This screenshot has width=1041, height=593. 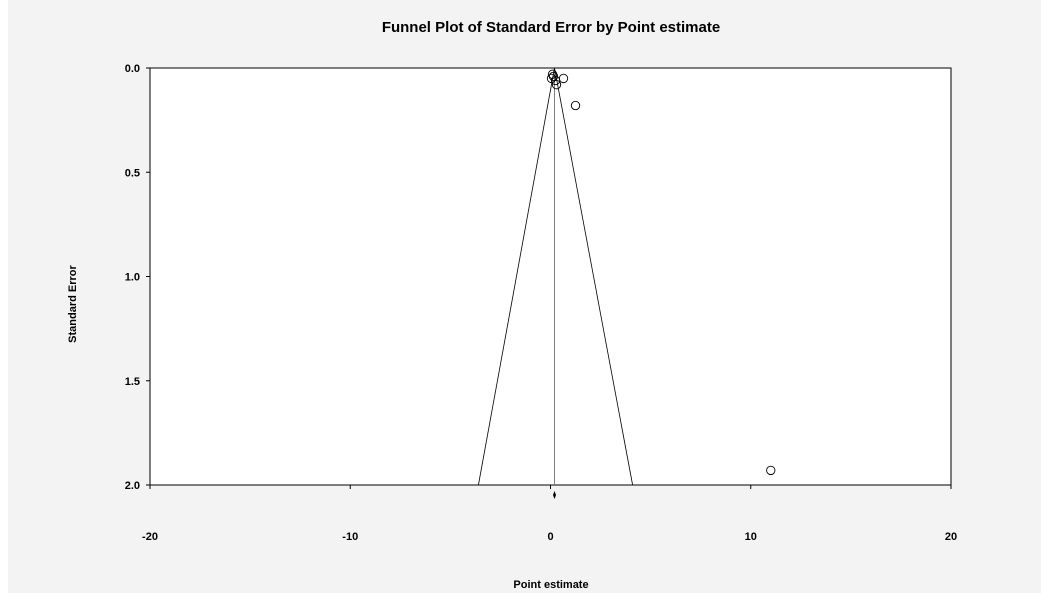 What do you see at coordinates (150, 537) in the screenshot?
I see `x-tick-label: -20` at bounding box center [150, 537].